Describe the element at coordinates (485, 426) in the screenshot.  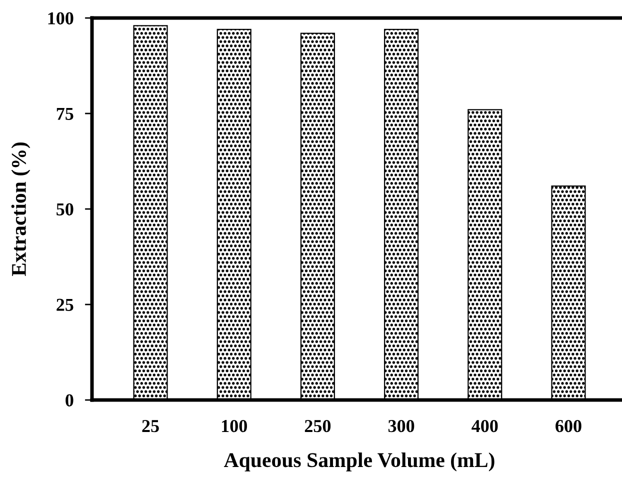
I see `x-tick-label: 400` at that location.